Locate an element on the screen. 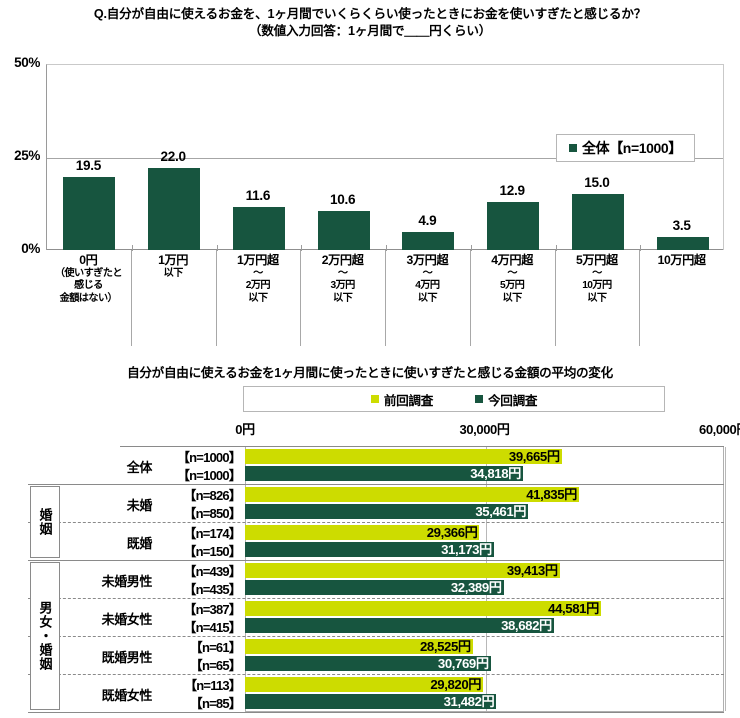 Image resolution: width=740 pixels, height=718 pixels. chart1-category-main: 10万円超 is located at coordinates (682, 260).